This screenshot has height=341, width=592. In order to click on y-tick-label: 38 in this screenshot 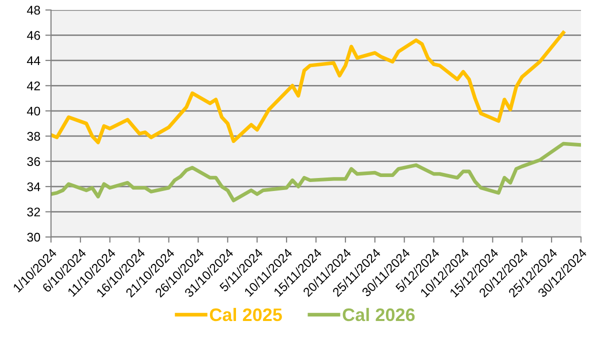, I will do `click(33, 136)`.